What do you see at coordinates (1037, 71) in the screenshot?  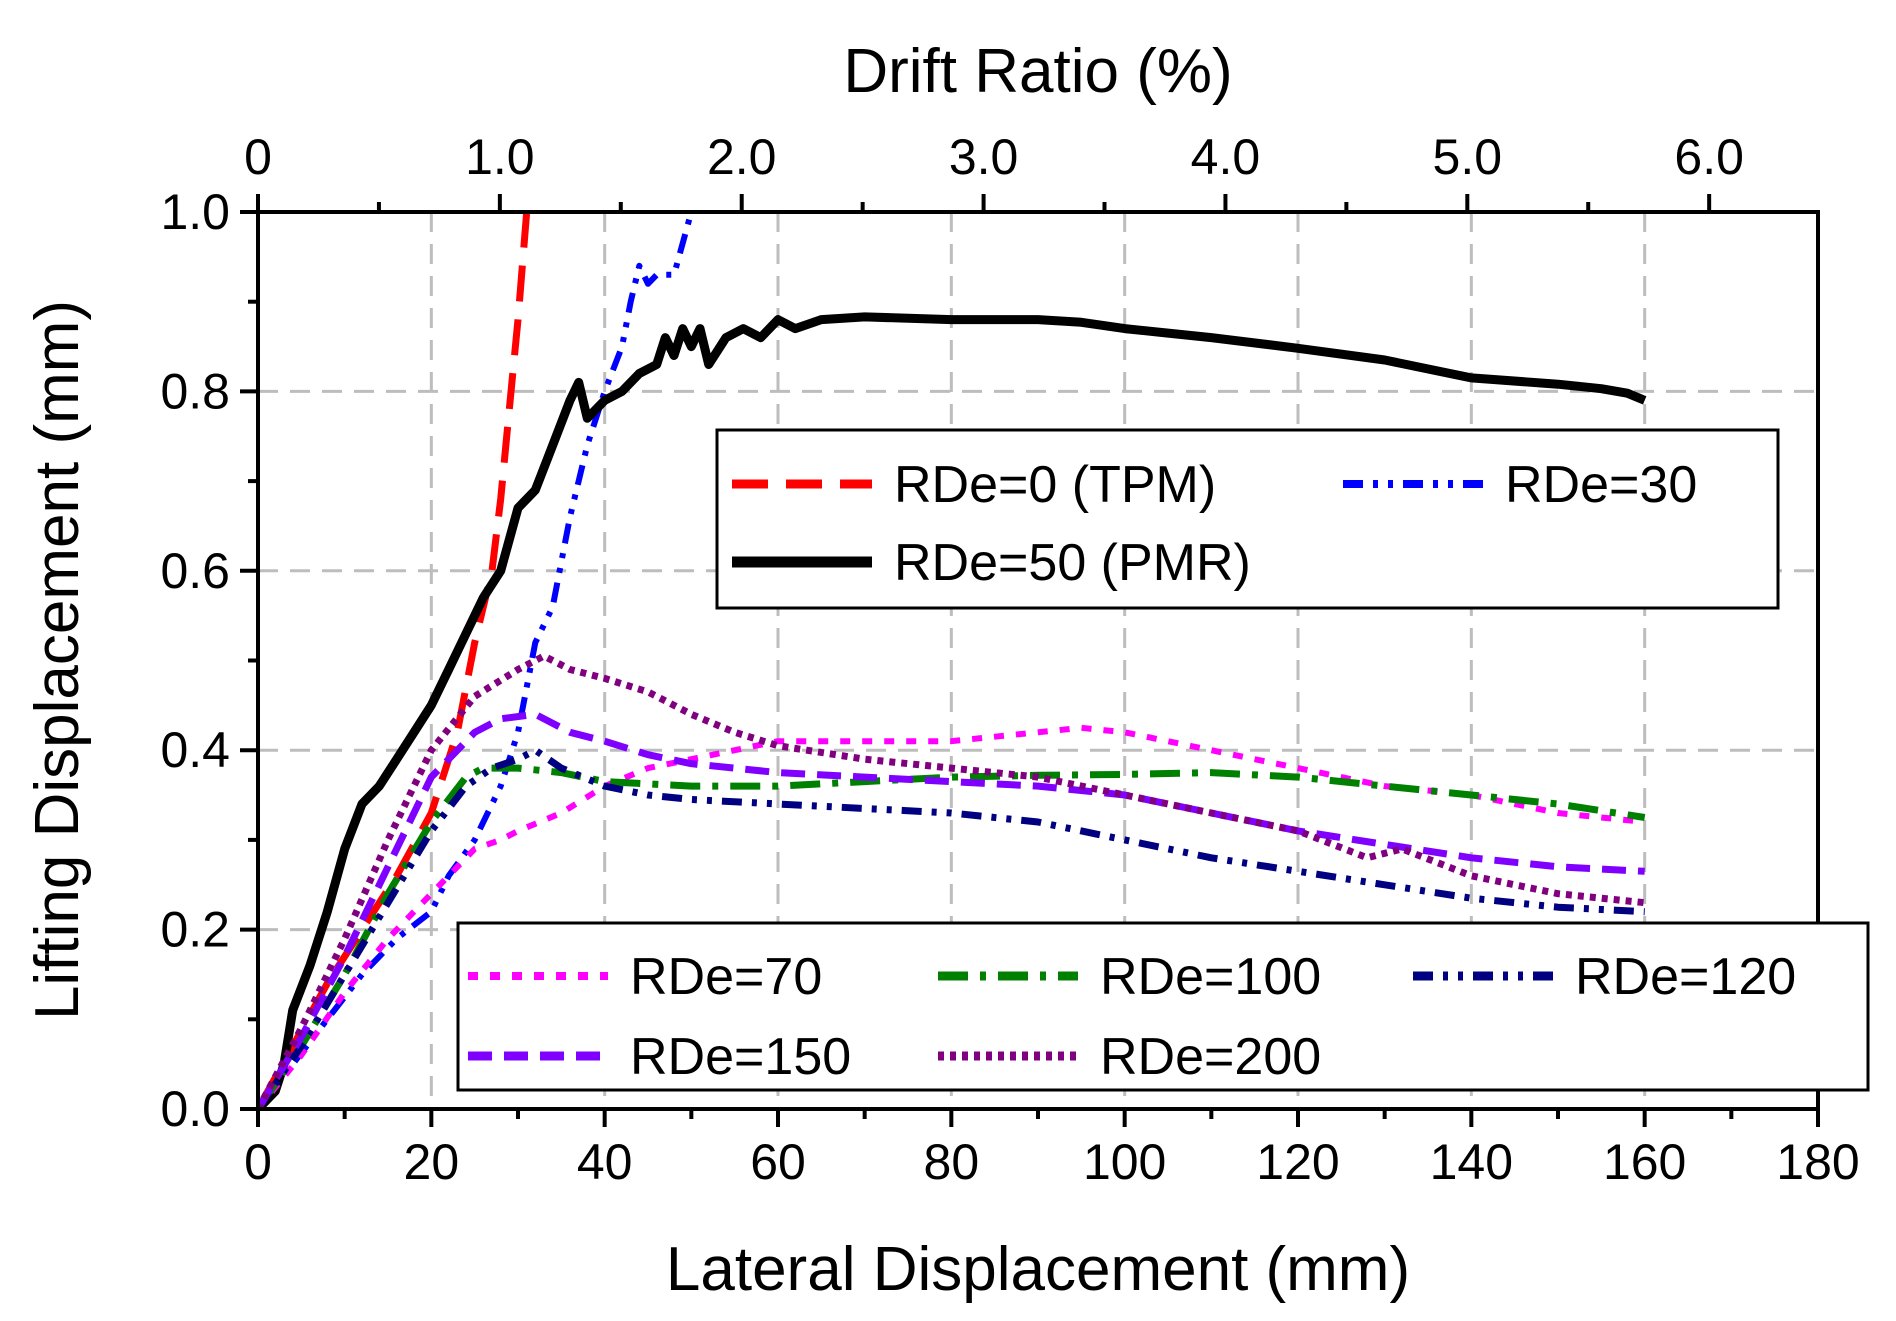 I see `top-axis-title: Drift Ratio (%)` at bounding box center [1037, 71].